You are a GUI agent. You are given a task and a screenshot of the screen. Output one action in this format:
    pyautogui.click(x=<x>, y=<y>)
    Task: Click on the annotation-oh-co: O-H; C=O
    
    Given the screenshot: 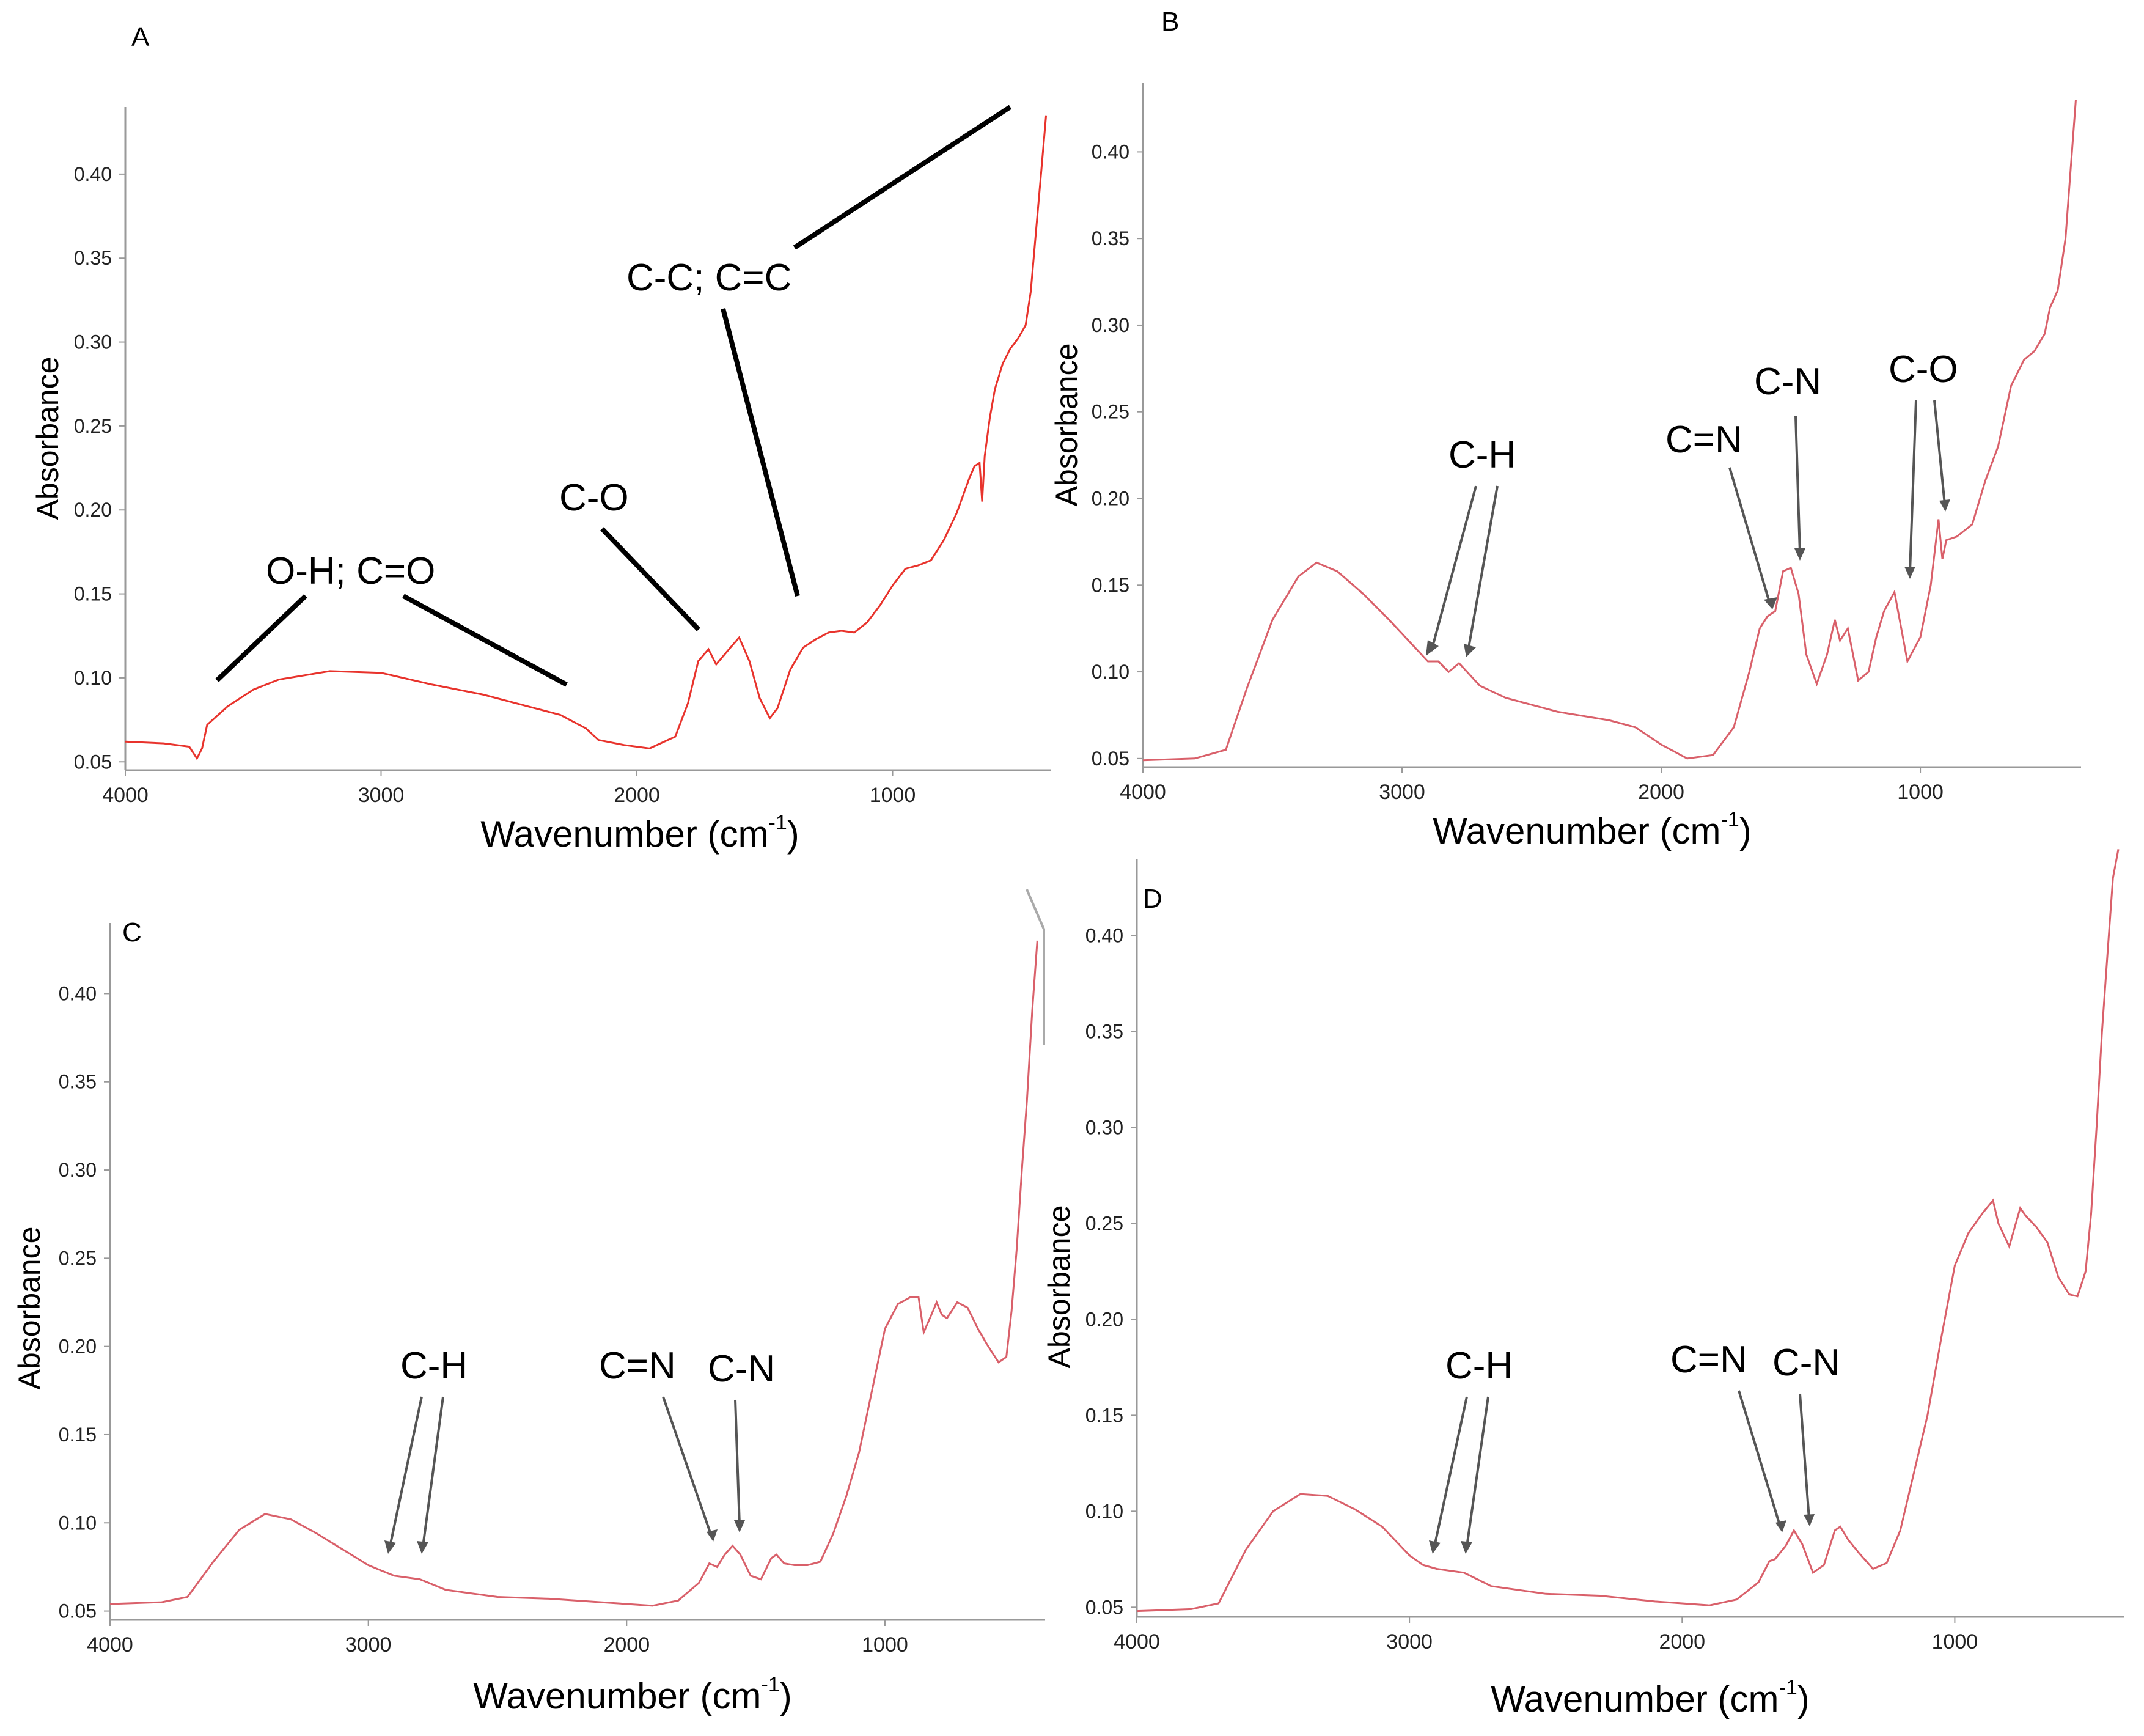 What is the action you would take?
    pyautogui.click(x=391, y=618)
    